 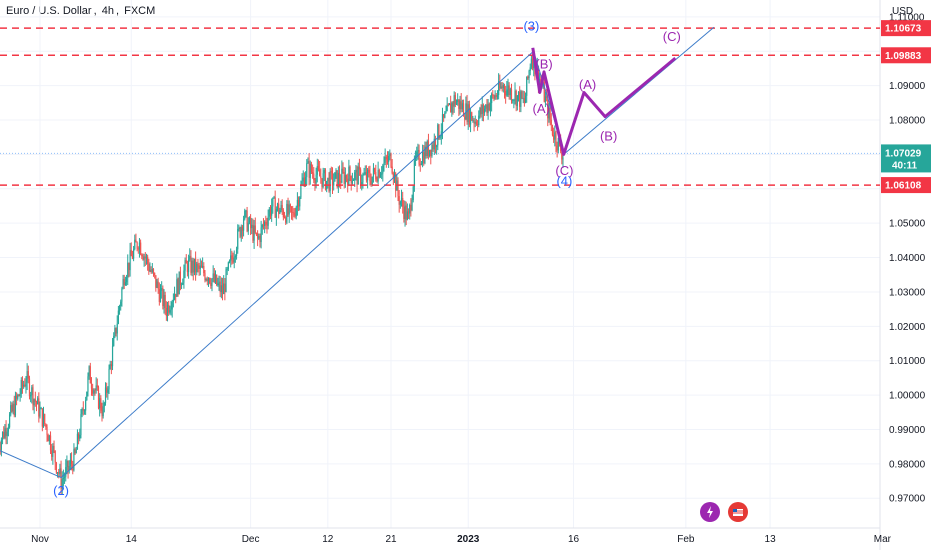 What do you see at coordinates (604, 101) in the screenshot?
I see `projection-wave-line` at bounding box center [604, 101].